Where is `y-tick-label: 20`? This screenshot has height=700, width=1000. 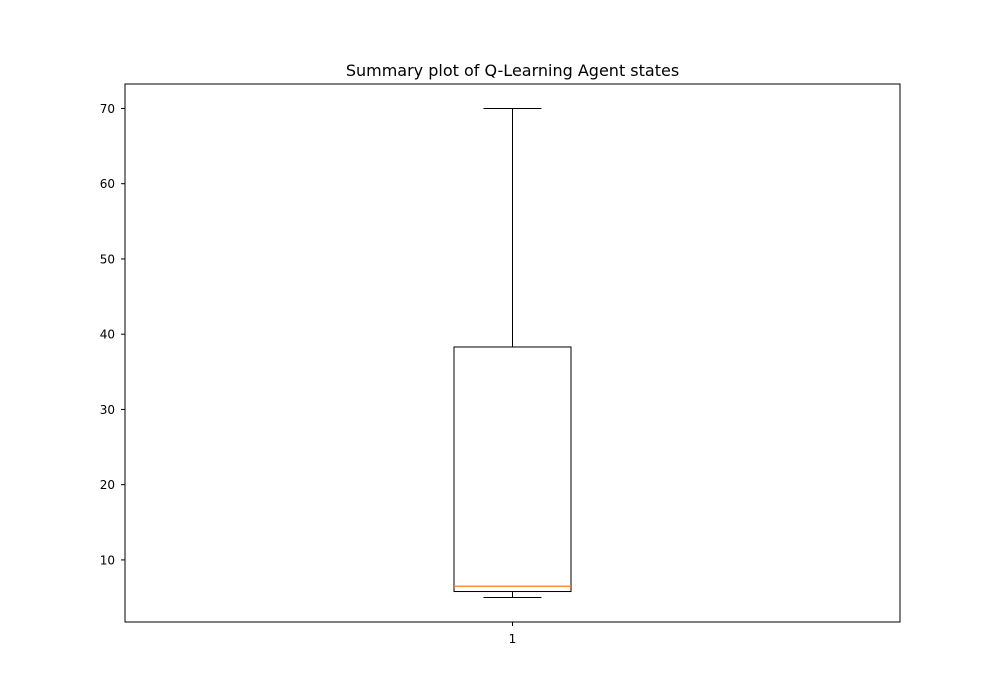
y-tick-label: 20 is located at coordinates (107, 485).